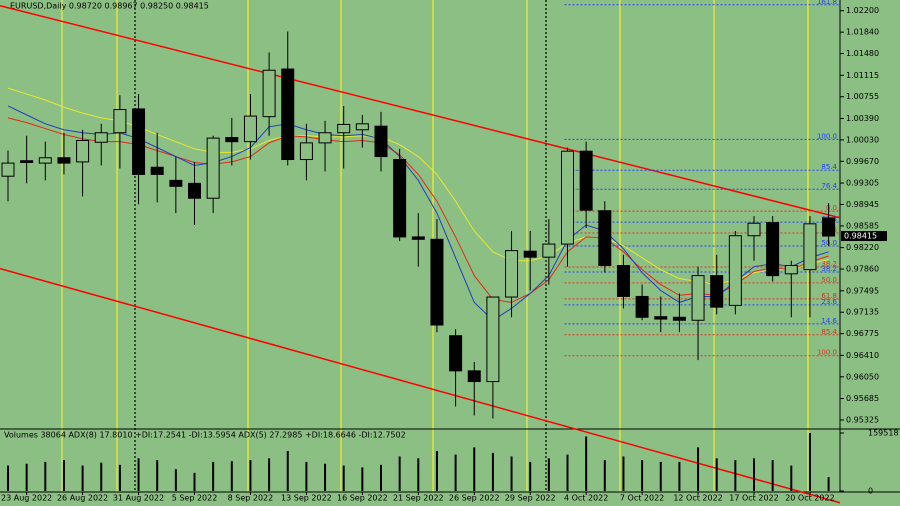 The image size is (900, 506). I want to click on y-tick-label: 1.00390, so click(862, 118).